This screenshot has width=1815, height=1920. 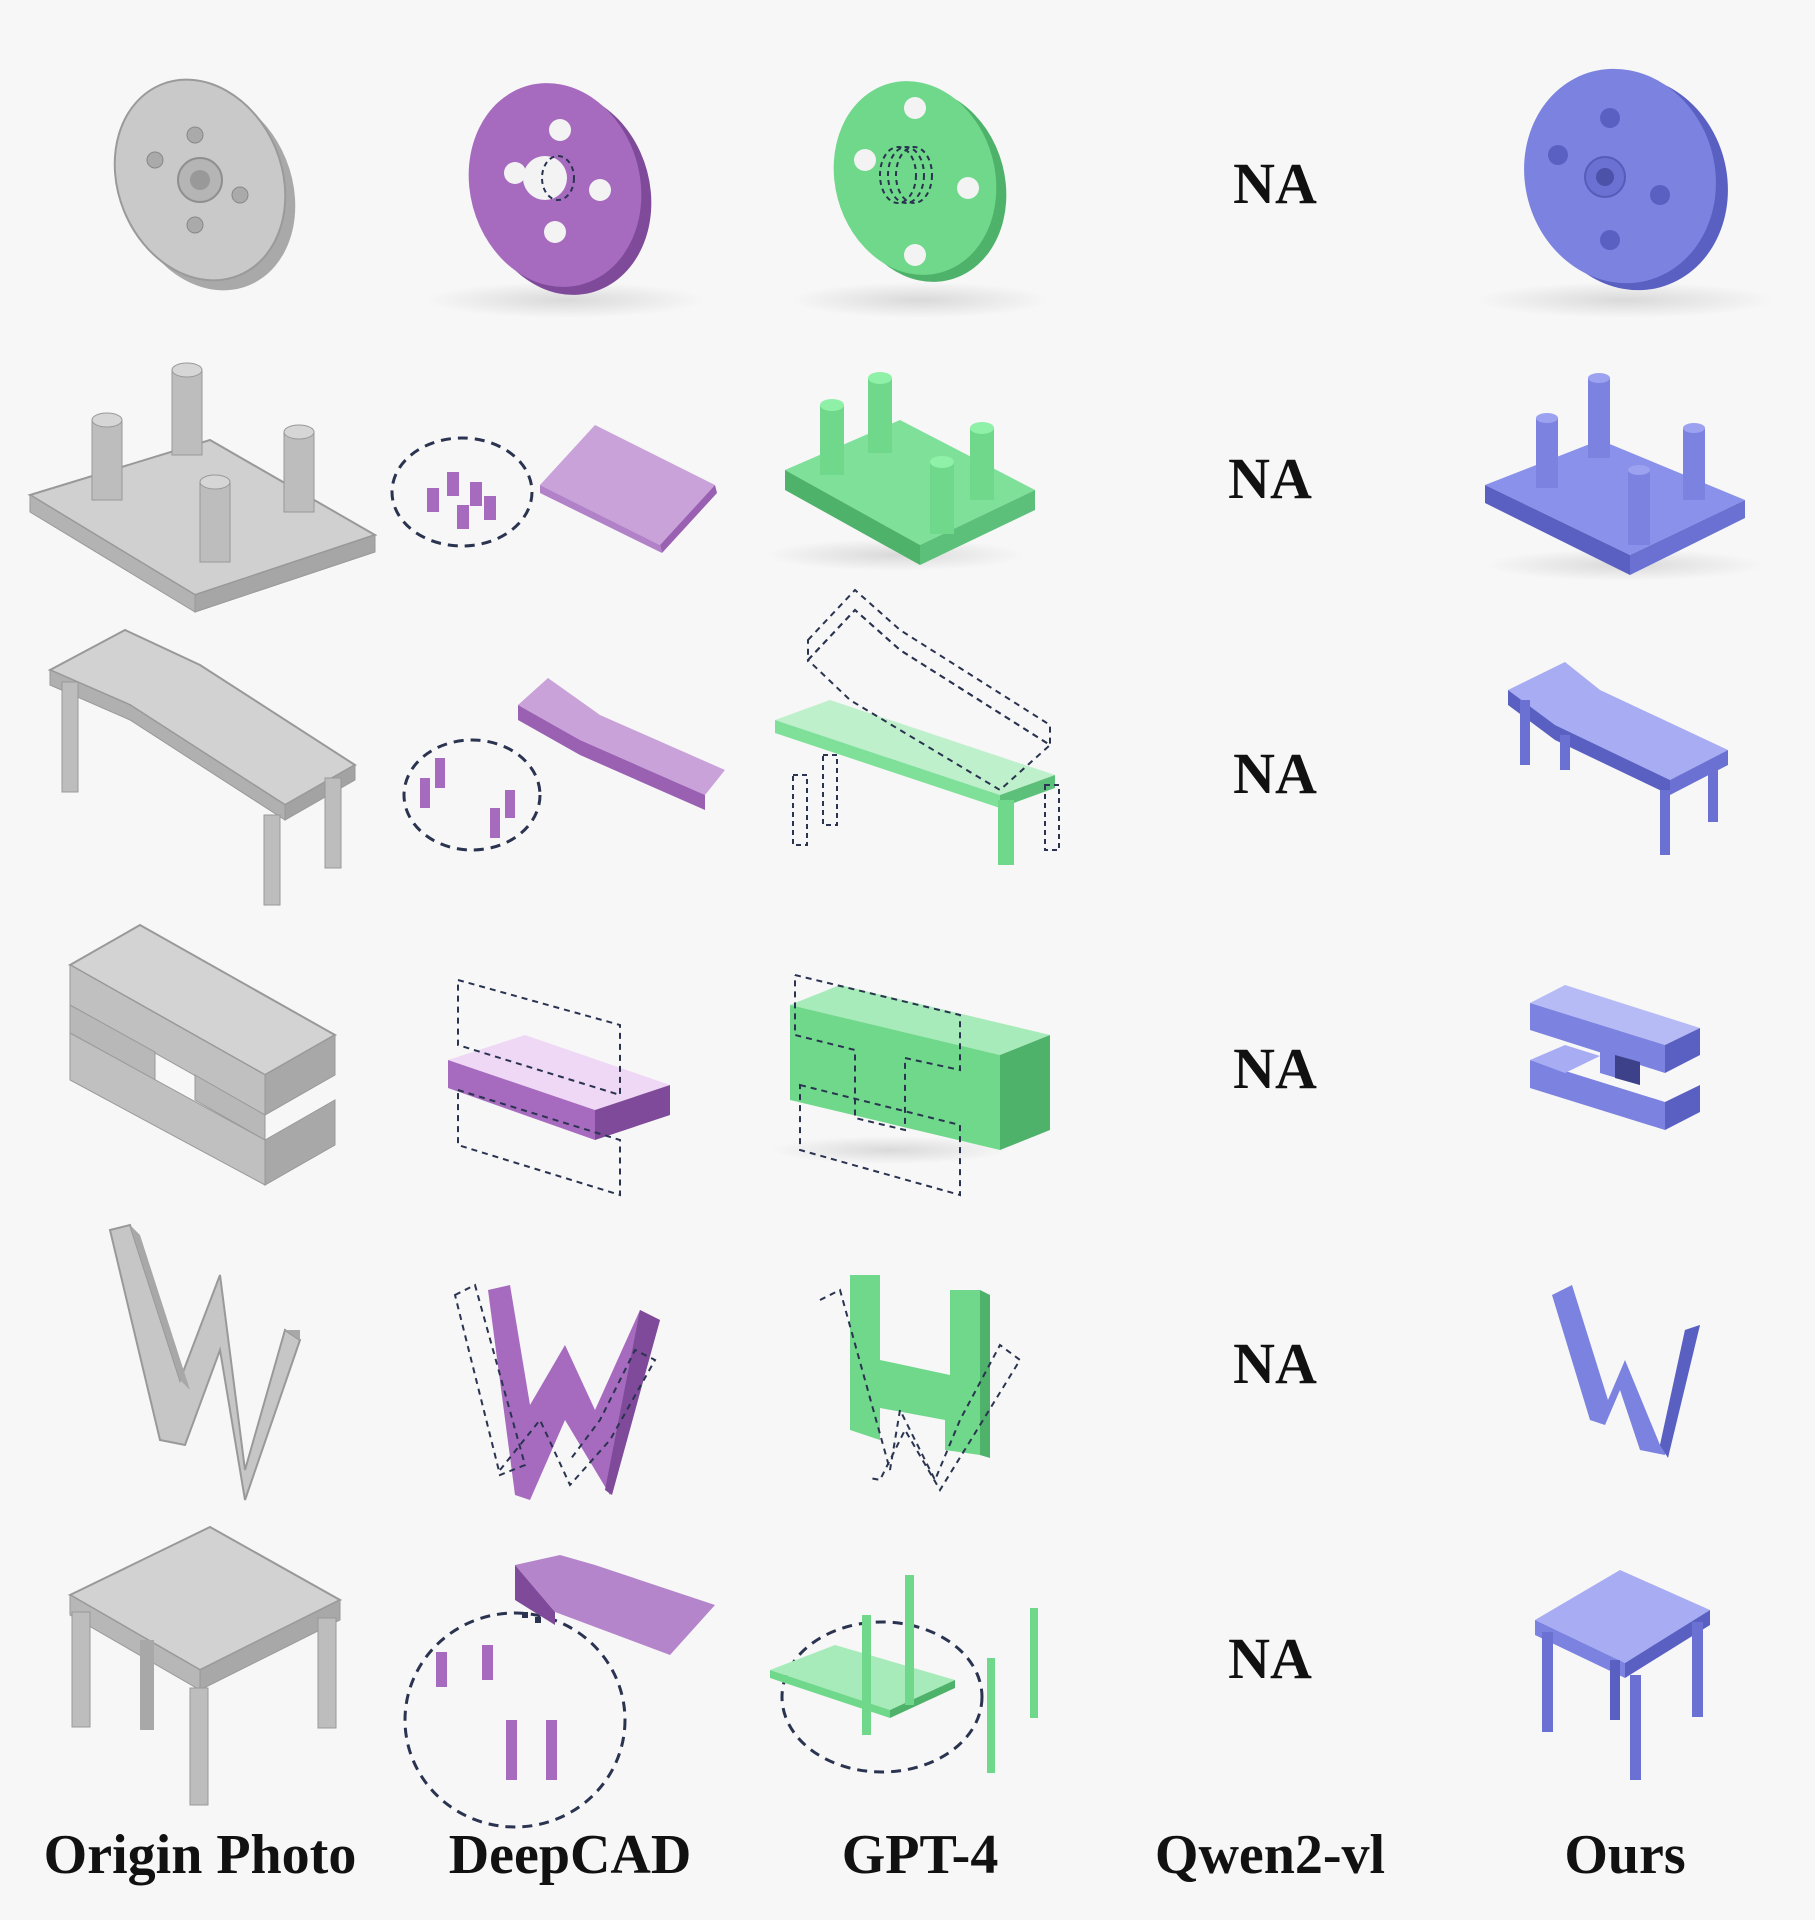 What do you see at coordinates (1270, 478) in the screenshot?
I see `qwen-na-row-2: NA` at bounding box center [1270, 478].